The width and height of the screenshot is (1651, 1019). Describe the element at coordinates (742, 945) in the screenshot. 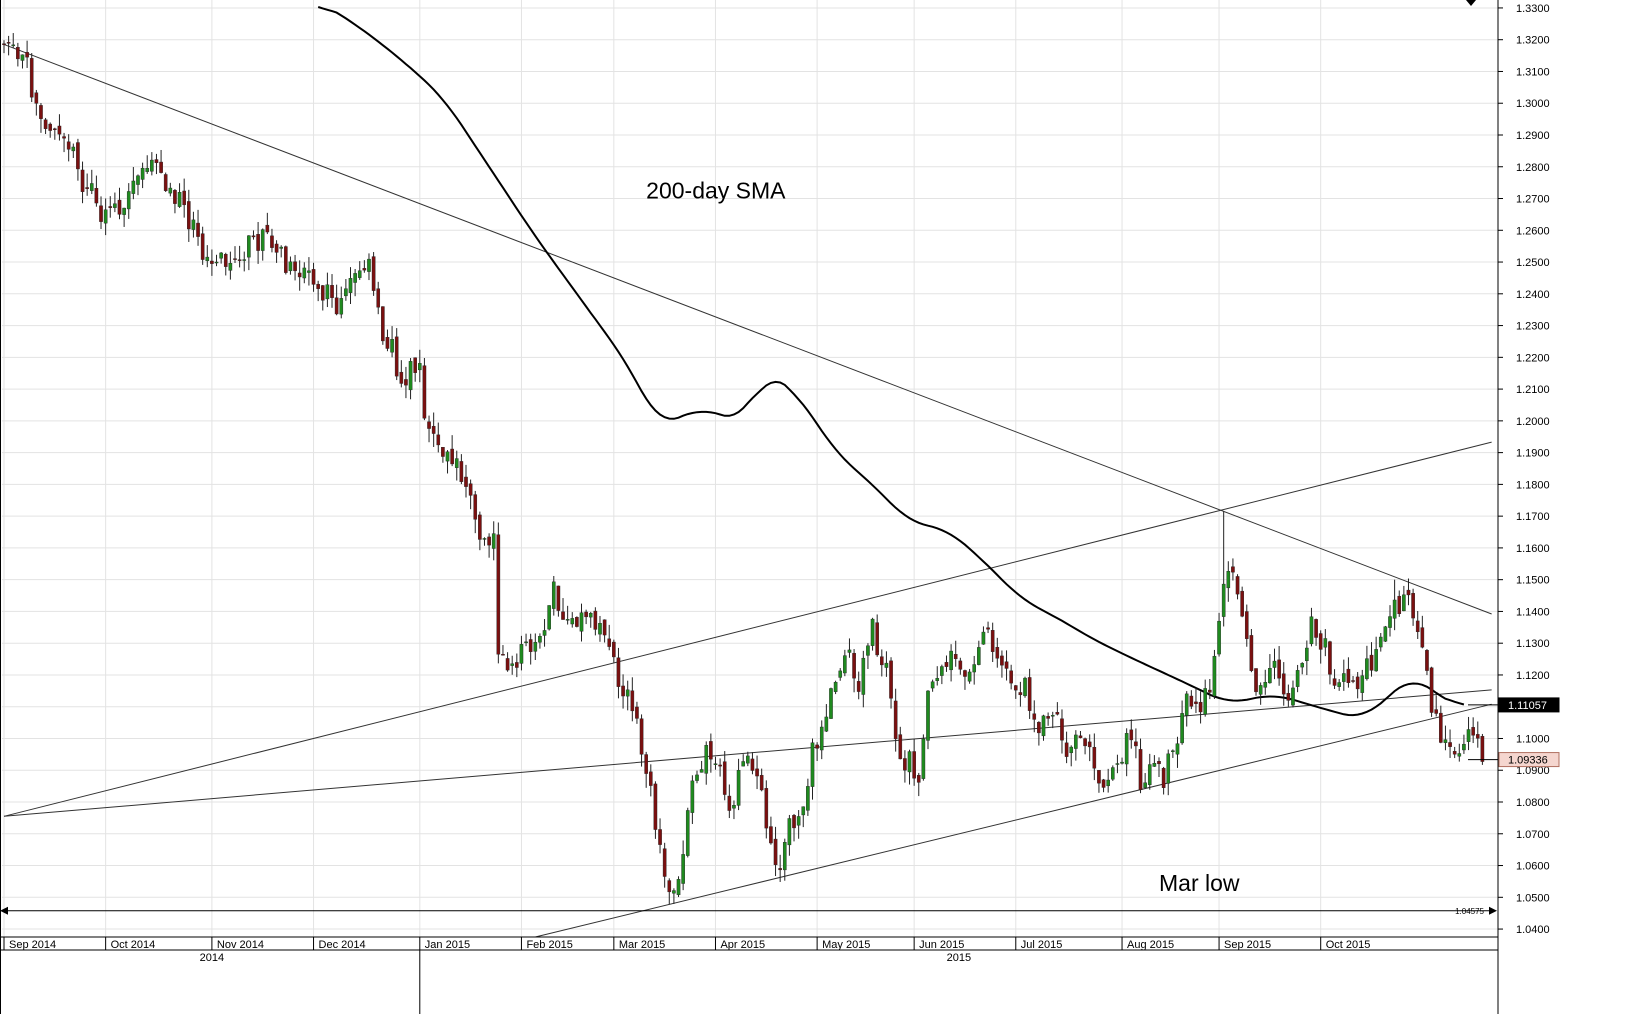

I see `month-label: Apr 2015` at that location.